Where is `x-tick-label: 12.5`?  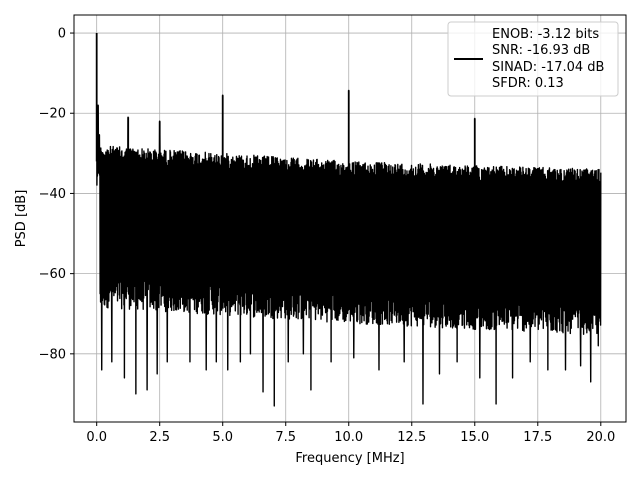 x-tick-label: 12.5 is located at coordinates (411, 437).